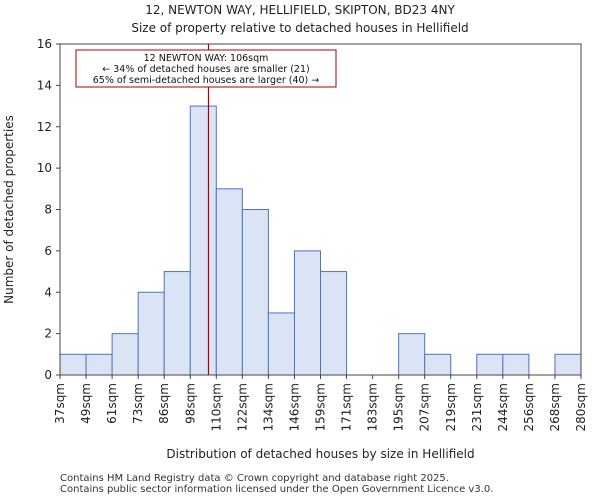  I want to click on bar-86sqm, so click(177, 323).